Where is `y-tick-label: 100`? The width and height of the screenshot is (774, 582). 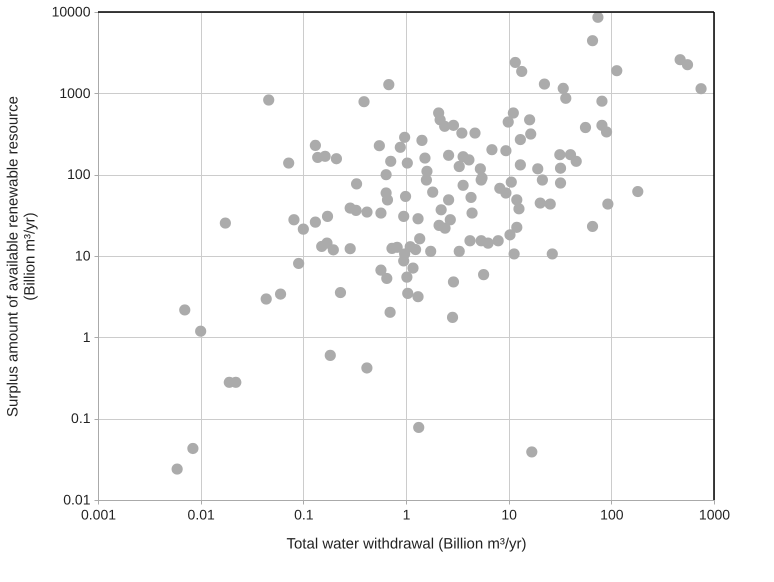 y-tick-label: 100 is located at coordinates (79, 174).